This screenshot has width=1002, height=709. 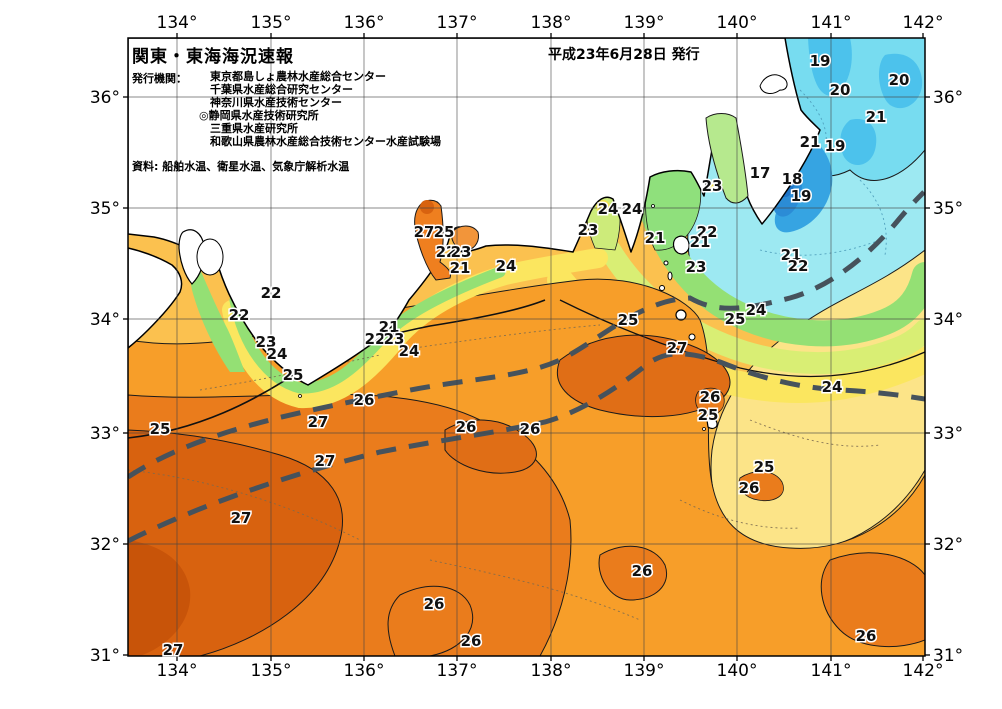 I want to click on sea-blob-26-center, so click(x=490, y=446).